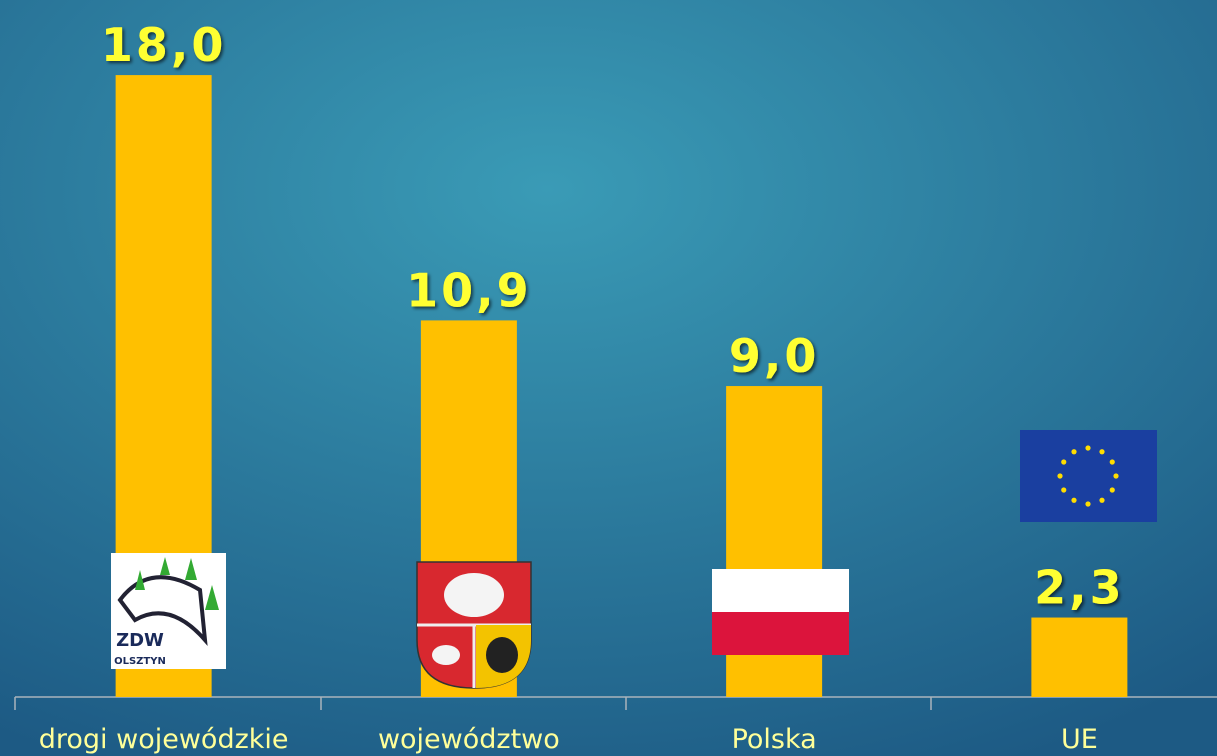 The image size is (1217, 756). I want to click on eu-flag, so click(1088, 476).